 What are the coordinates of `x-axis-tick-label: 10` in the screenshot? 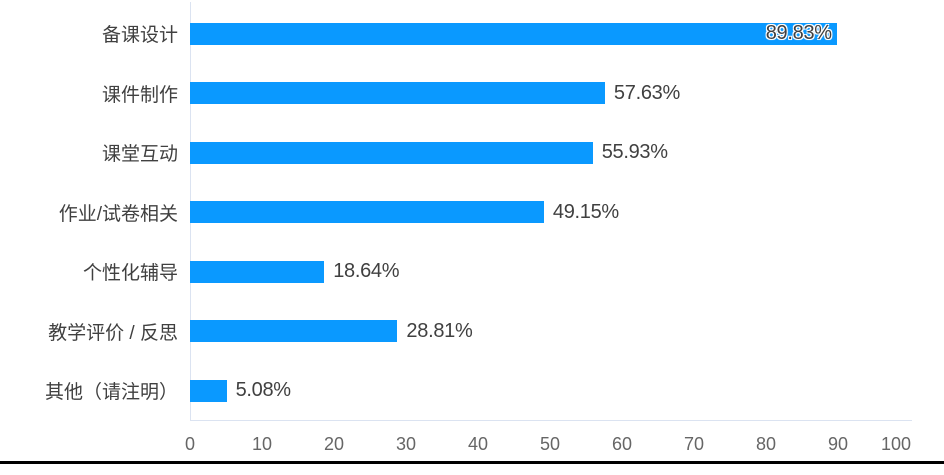 It's located at (262, 444).